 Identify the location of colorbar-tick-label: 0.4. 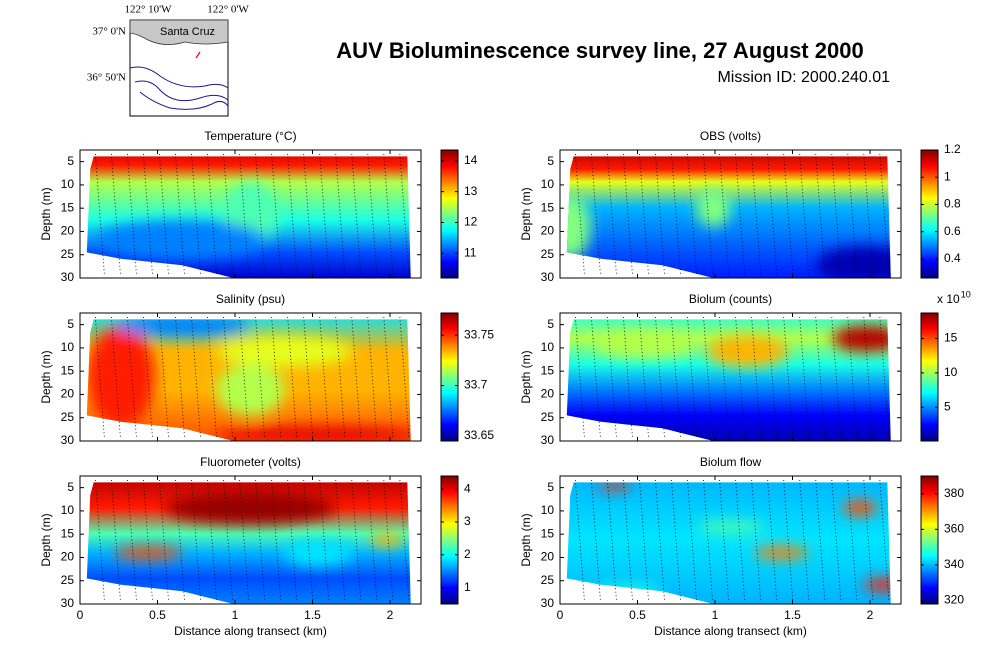
(952, 258).